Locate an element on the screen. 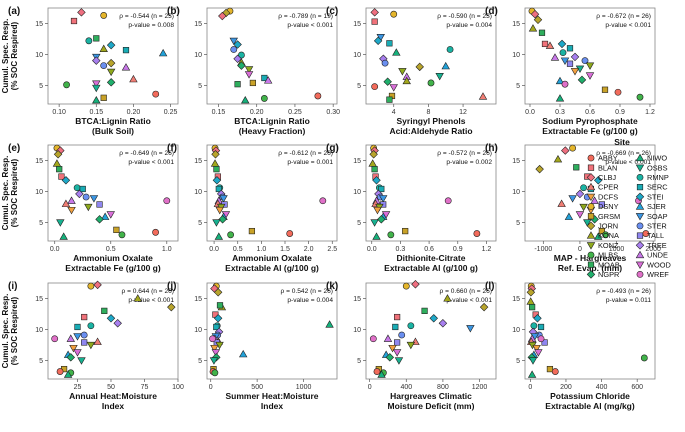 This screenshot has width=685, height=432. data-point-sjer is located at coordinates (243, 353).